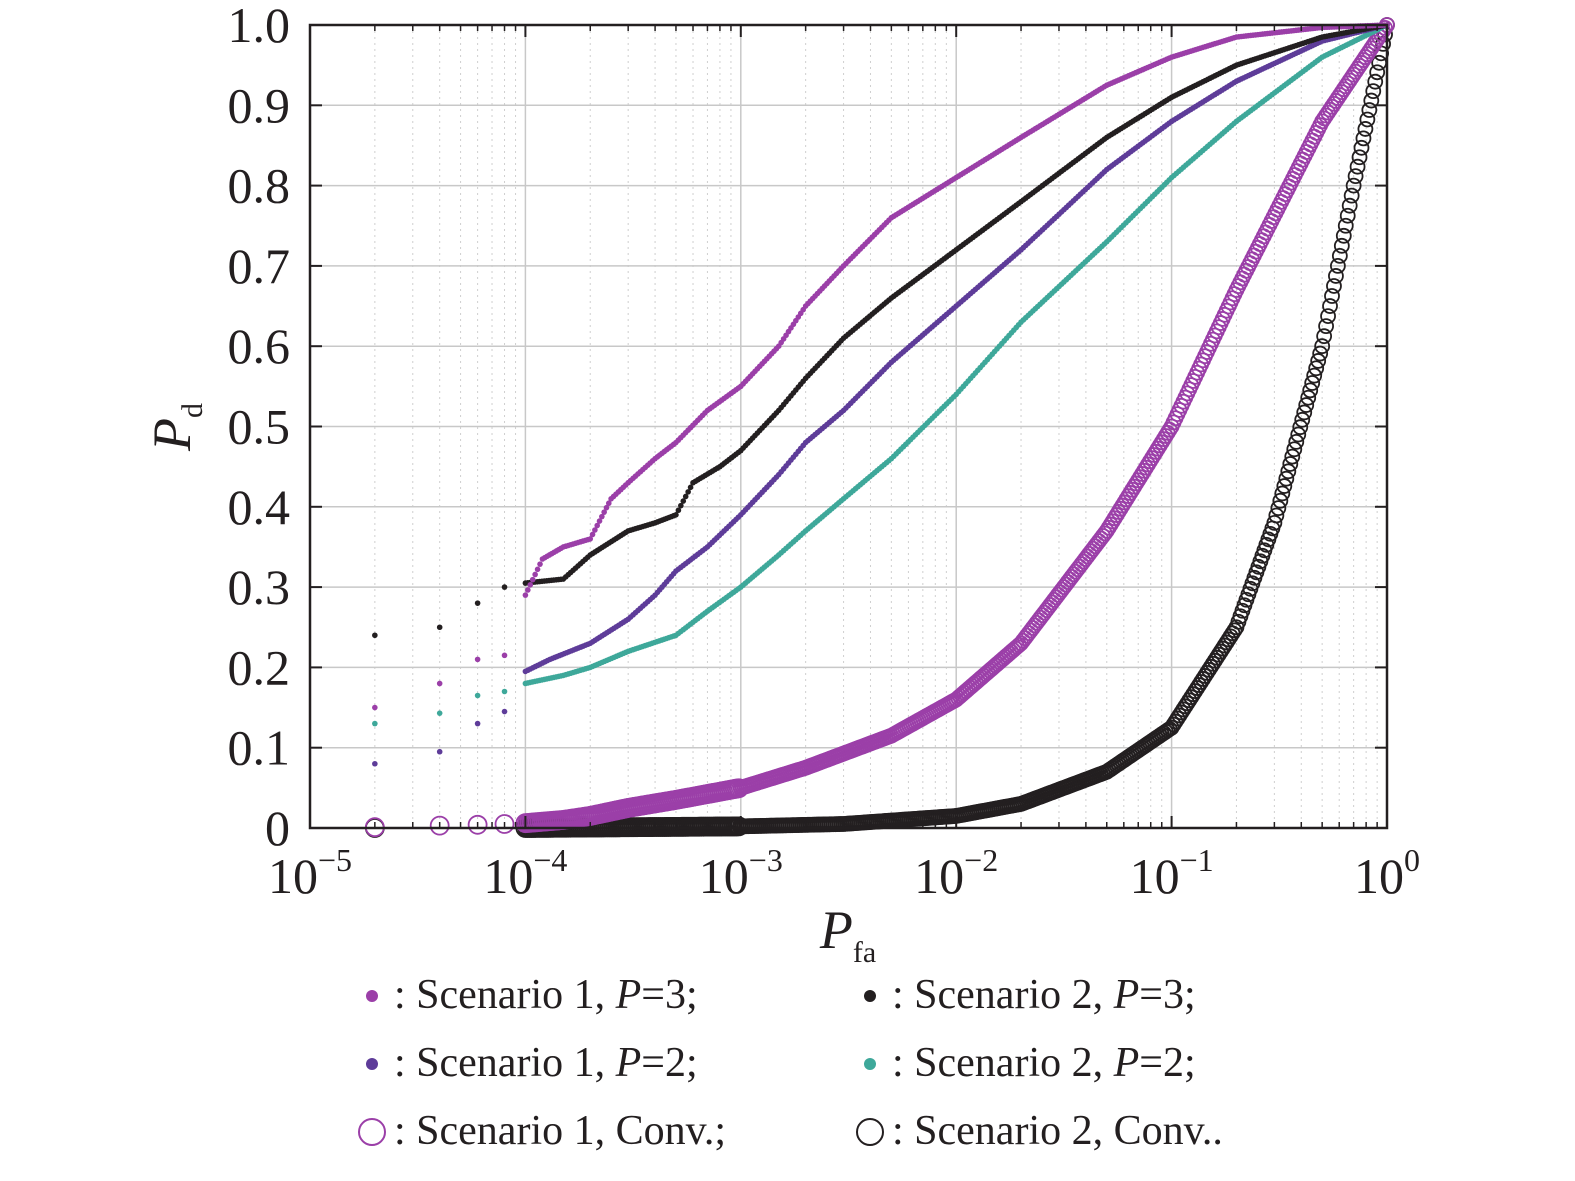  What do you see at coordinates (1030, 995) in the screenshot?
I see `legend-item-s2p3: : Scenario 2, P=3;` at bounding box center [1030, 995].